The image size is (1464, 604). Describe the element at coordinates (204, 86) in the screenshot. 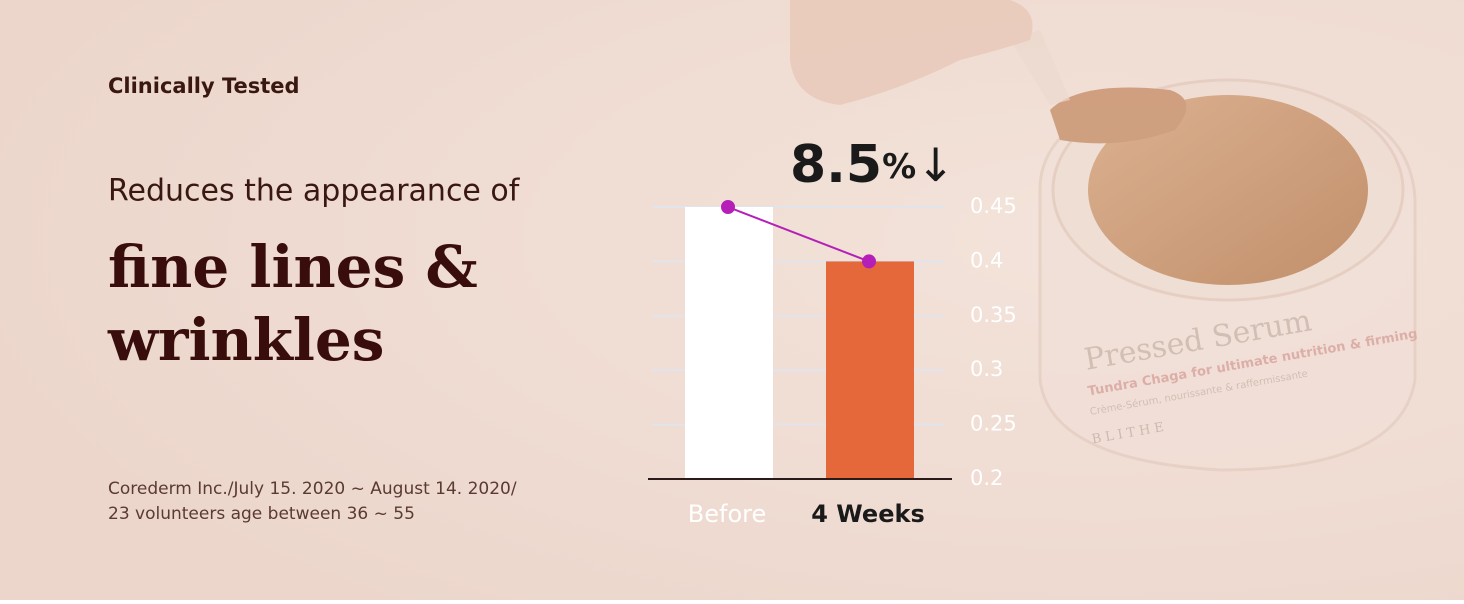

I see `eyebrow: Clinically Tested` at that location.